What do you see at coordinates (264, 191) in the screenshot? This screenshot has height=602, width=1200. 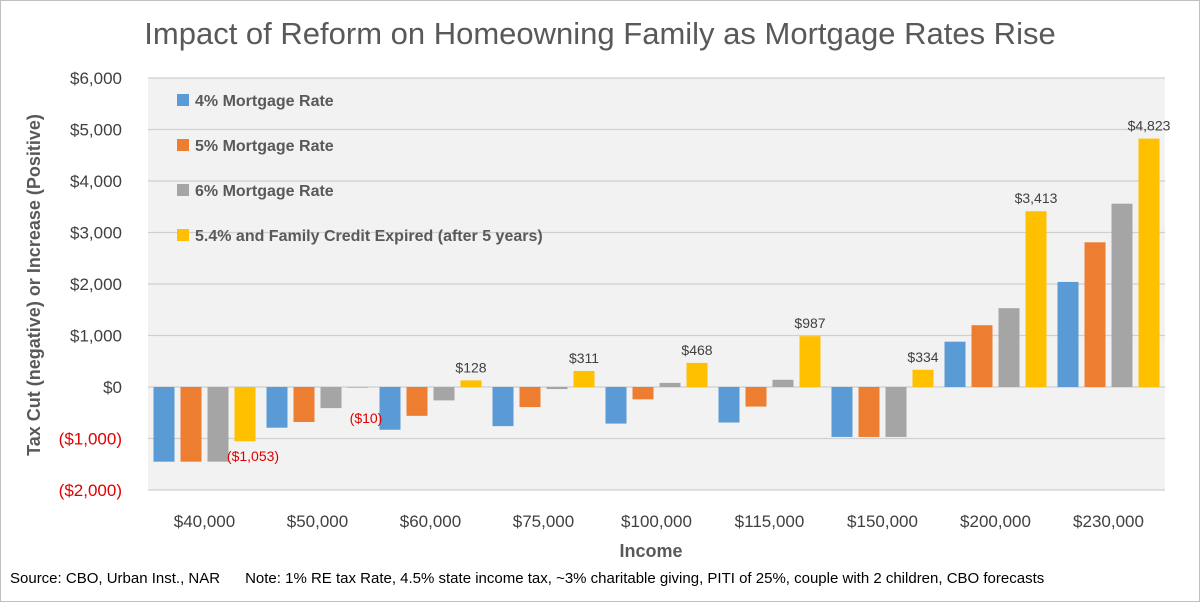 I see `legend-label: 6% Mortgage Rate` at bounding box center [264, 191].